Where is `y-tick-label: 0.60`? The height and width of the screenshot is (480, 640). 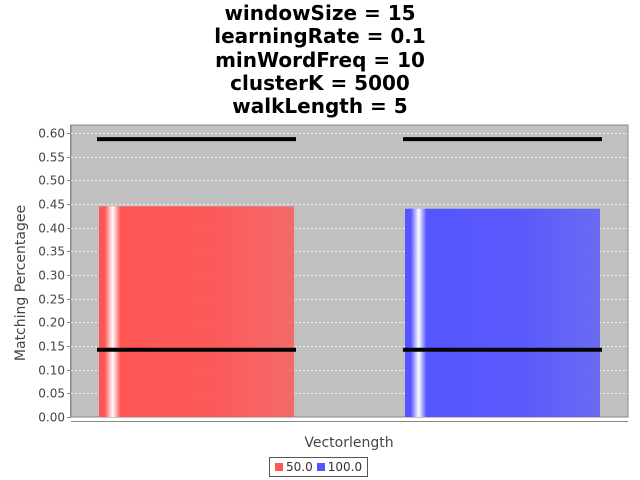
y-tick-label: 0.60 is located at coordinates (51, 134).